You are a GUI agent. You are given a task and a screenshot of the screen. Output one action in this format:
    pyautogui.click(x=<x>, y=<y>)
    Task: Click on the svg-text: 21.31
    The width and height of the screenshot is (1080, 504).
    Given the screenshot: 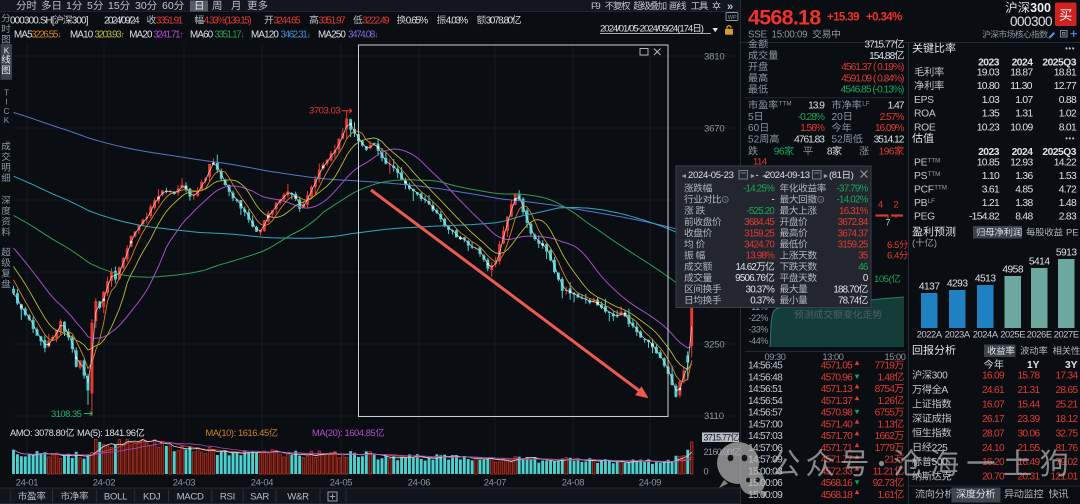 What is the action you would take?
    pyautogui.click(x=1028, y=390)
    